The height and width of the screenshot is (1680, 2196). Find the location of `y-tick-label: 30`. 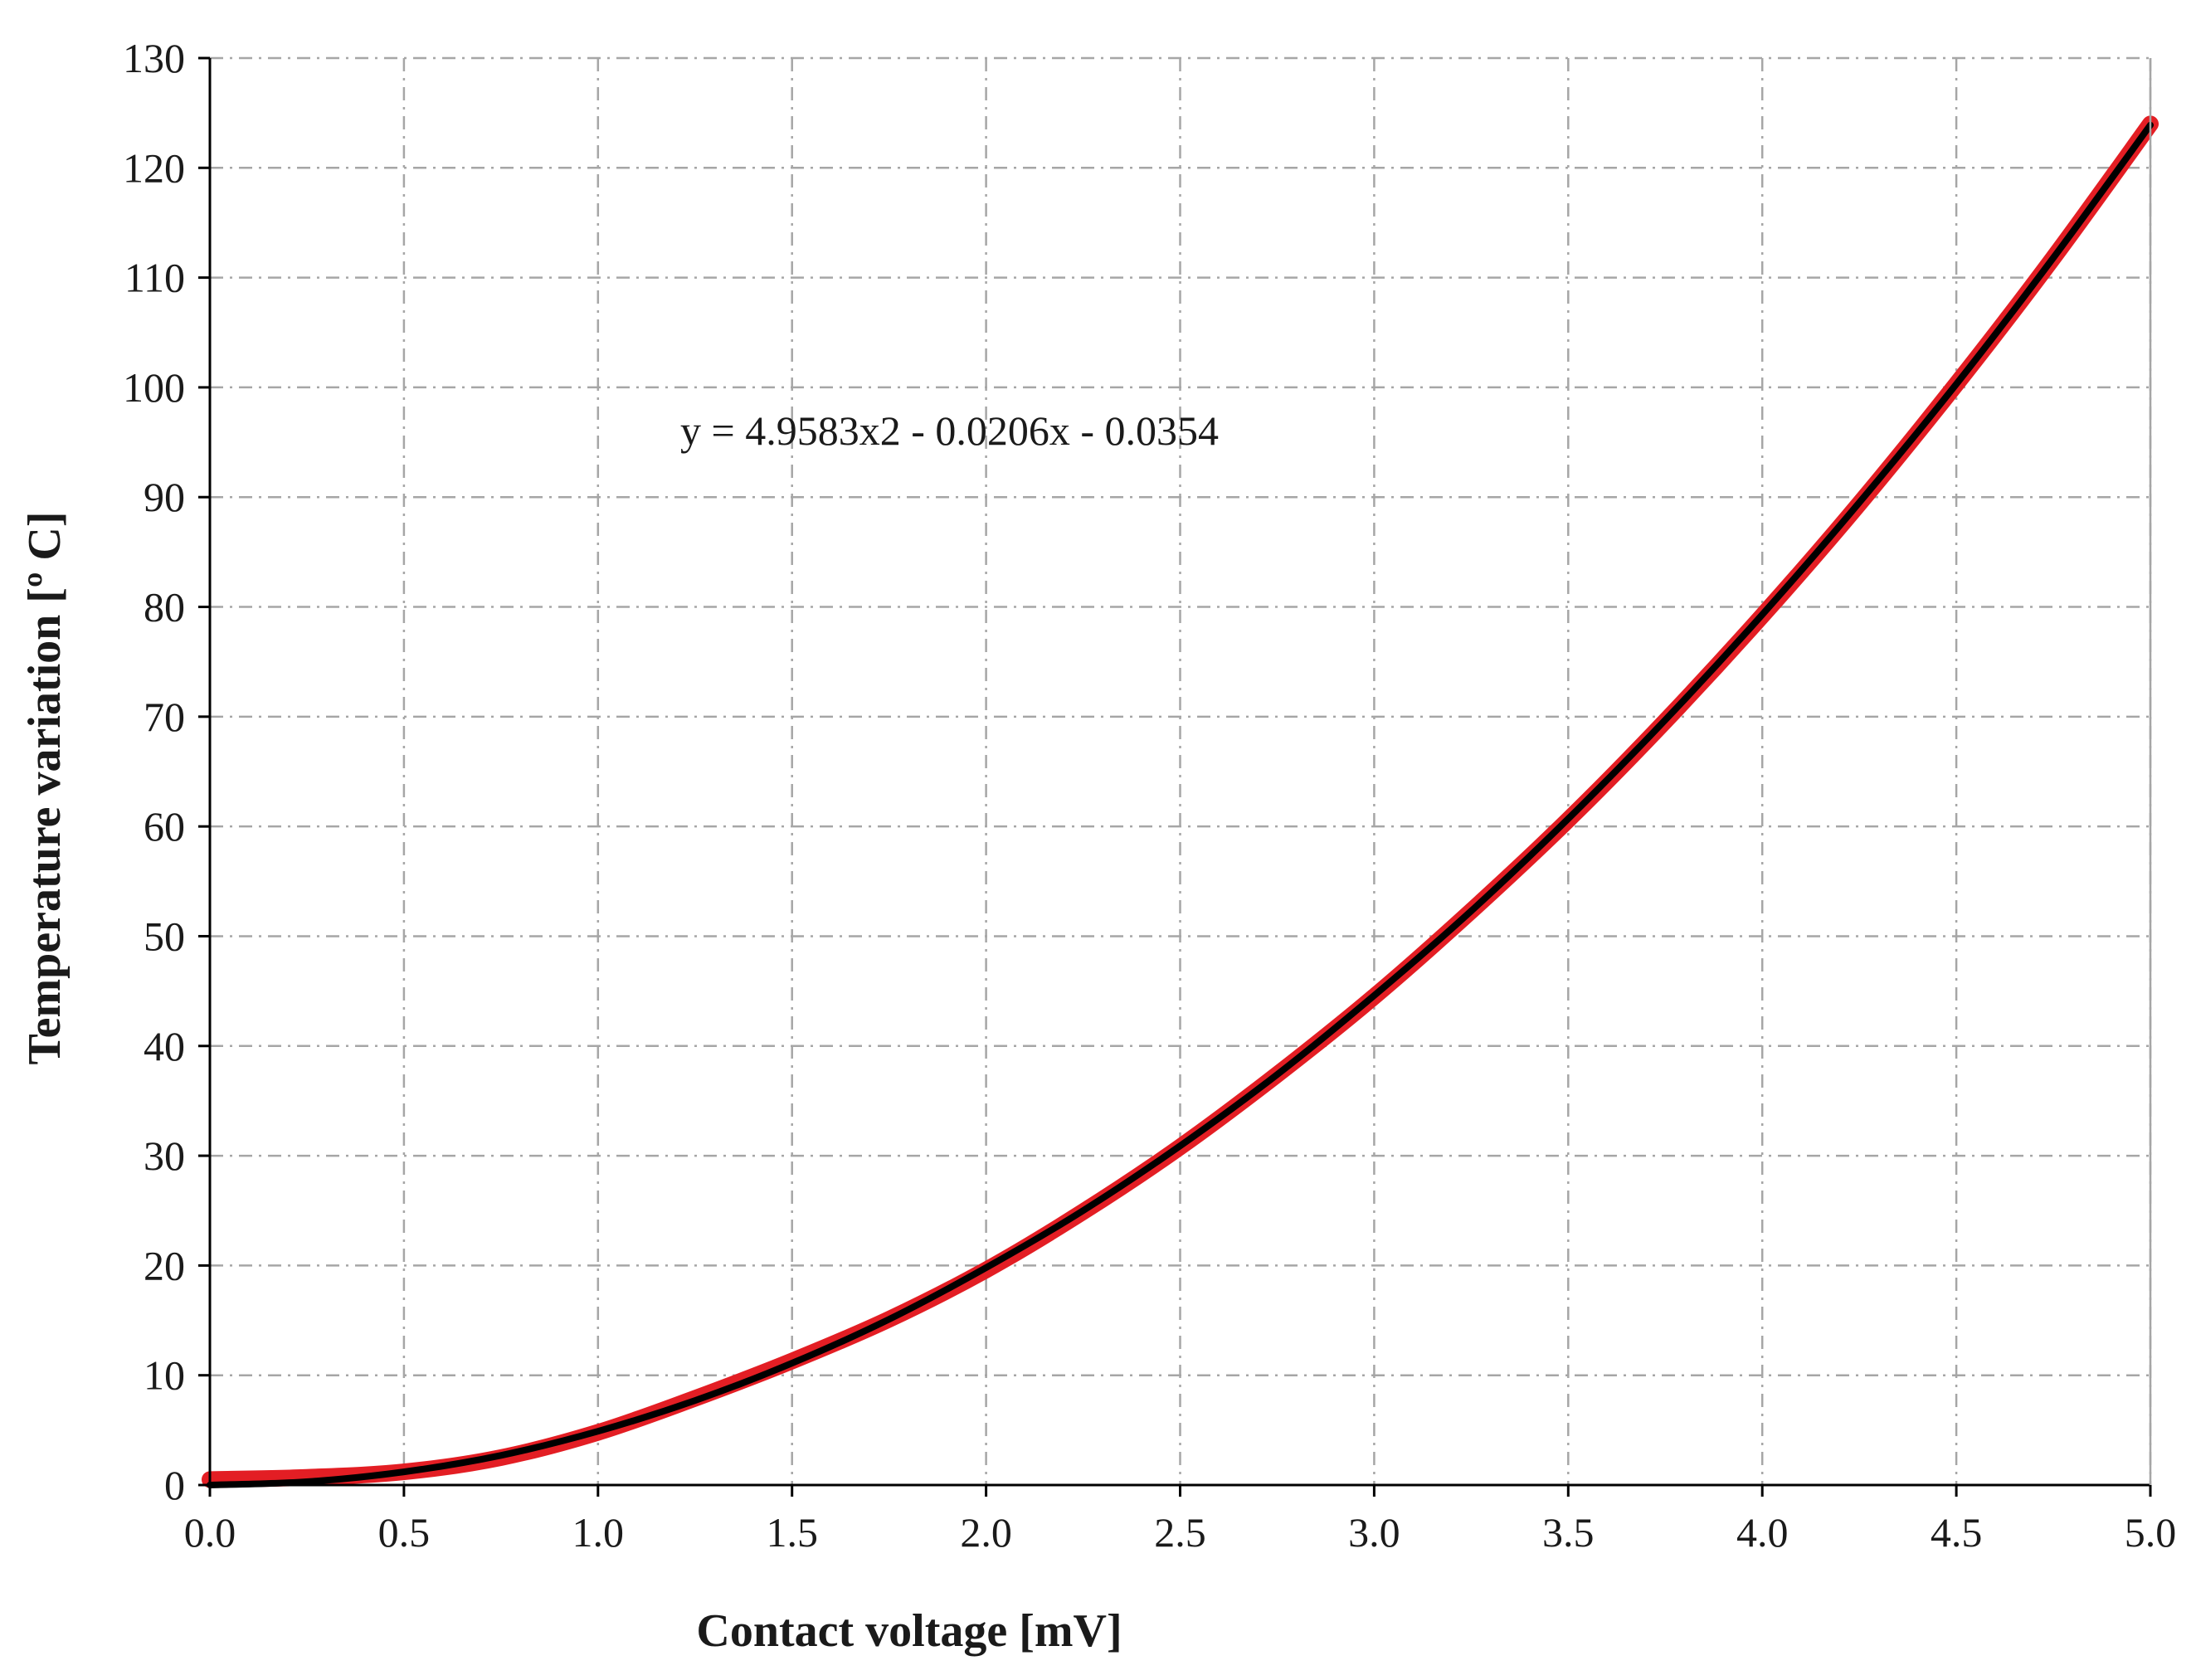

y-tick-label: 30 is located at coordinates (164, 1155).